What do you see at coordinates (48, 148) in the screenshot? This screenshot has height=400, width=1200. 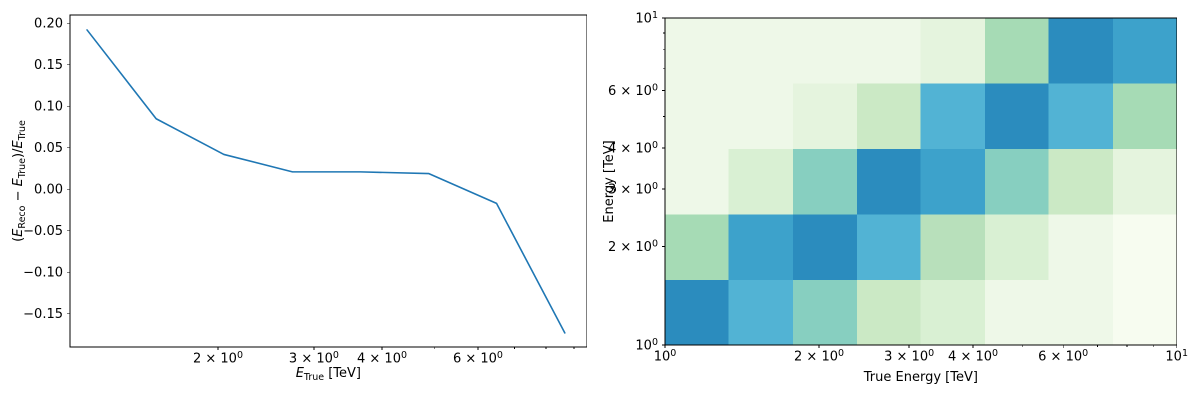 I see `y-tick-label: 0.05` at bounding box center [48, 148].